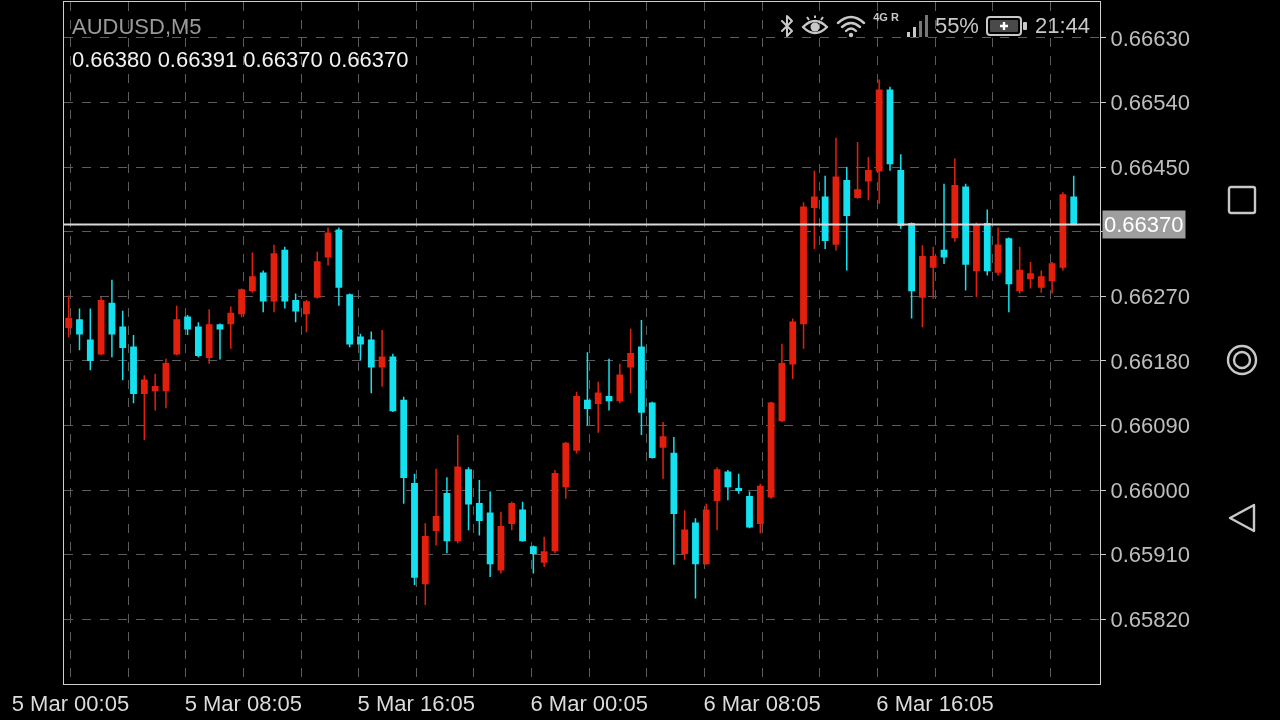  What do you see at coordinates (1150, 490) in the screenshot?
I see `y-tick-label: 0.66000` at bounding box center [1150, 490].